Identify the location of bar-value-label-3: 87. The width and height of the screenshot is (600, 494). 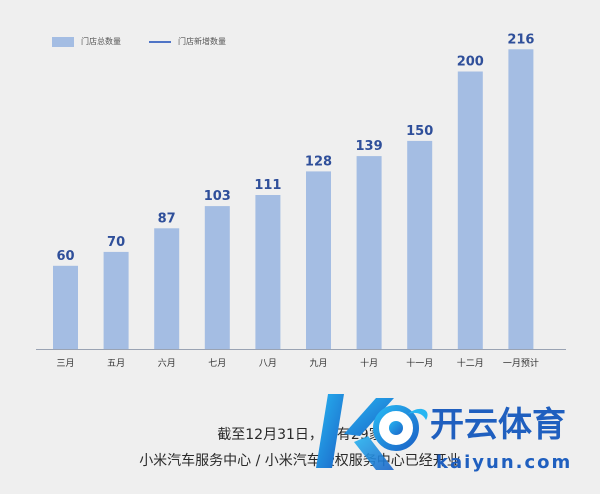
(167, 218).